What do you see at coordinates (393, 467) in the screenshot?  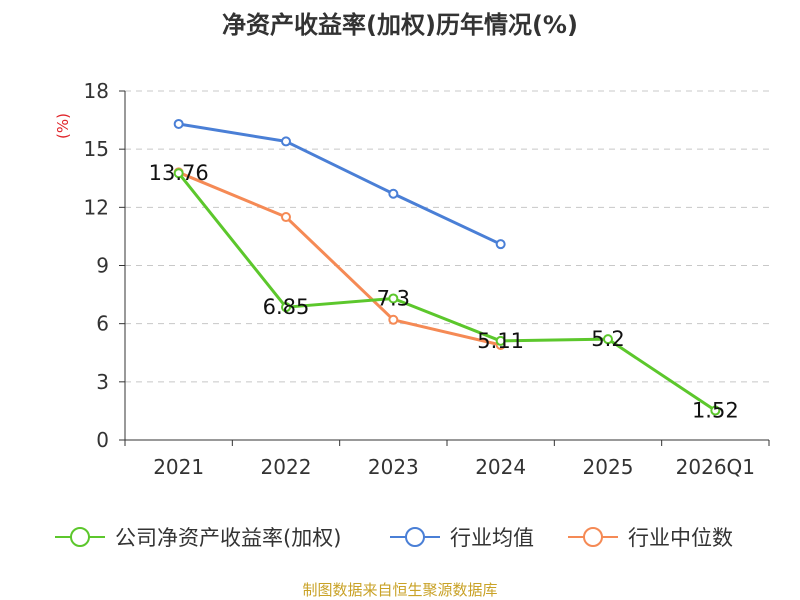 I see `x-tick-label: 2023` at bounding box center [393, 467].